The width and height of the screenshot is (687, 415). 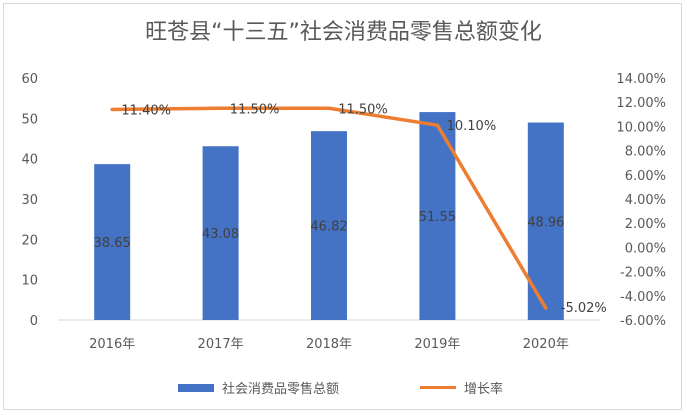 I want to click on y-tick-label: 50, so click(x=29, y=119).